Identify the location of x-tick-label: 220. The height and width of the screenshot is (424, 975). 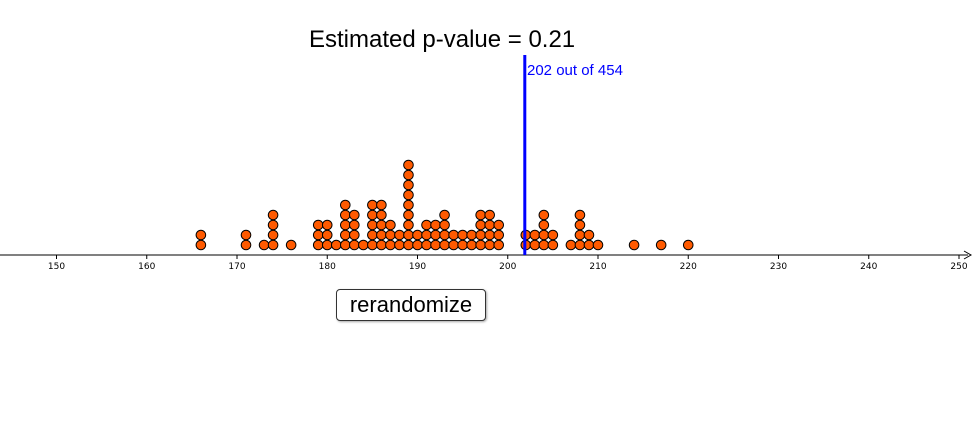
(688, 267).